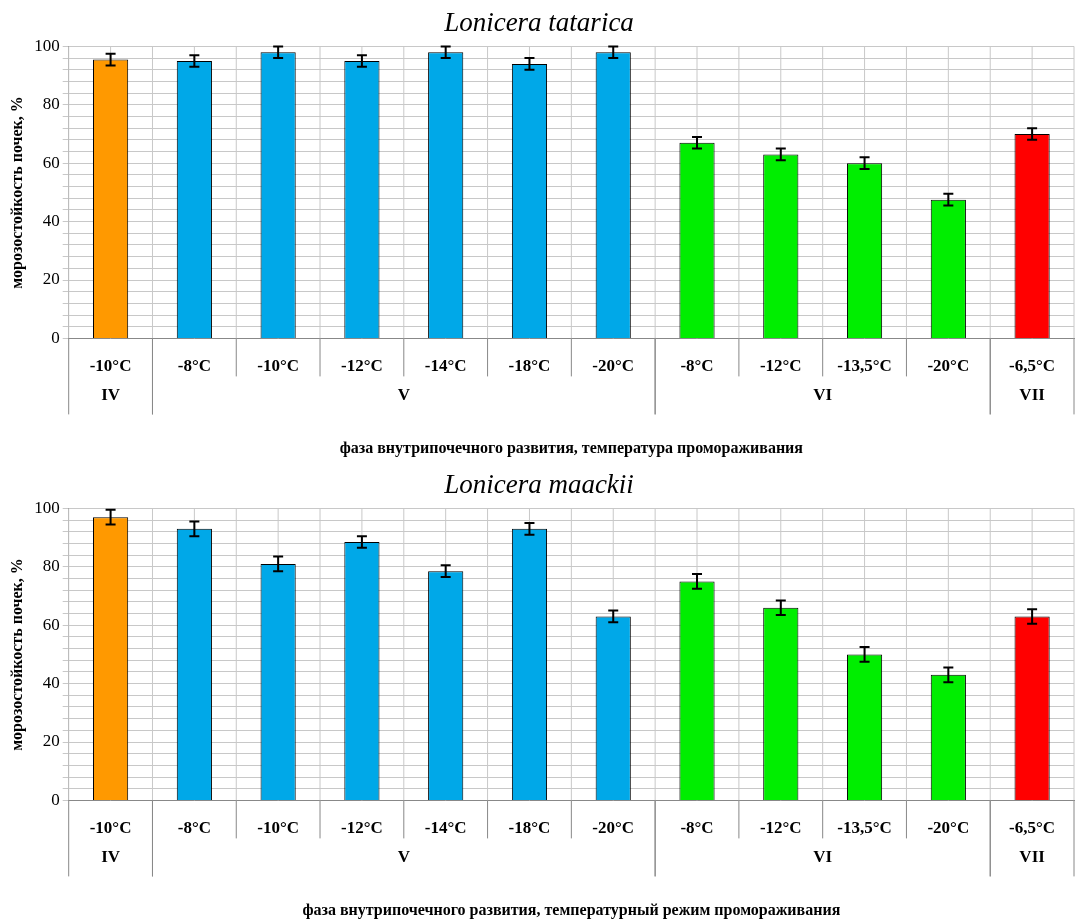 This screenshot has height=924, width=1080. I want to click on chart-title: Lonicera tatarica, so click(538, 22).